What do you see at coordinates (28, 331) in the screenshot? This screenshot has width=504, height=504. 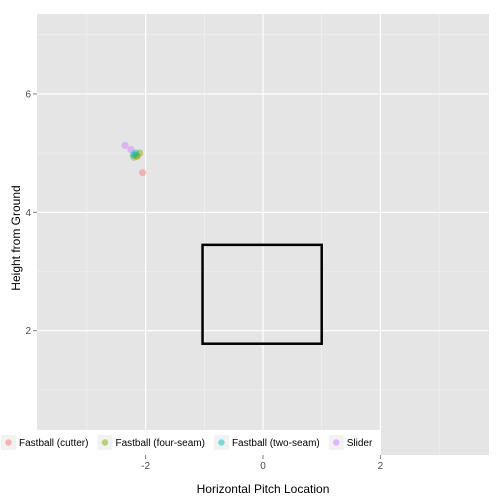 I see `y-tick-label: 2` at bounding box center [28, 331].